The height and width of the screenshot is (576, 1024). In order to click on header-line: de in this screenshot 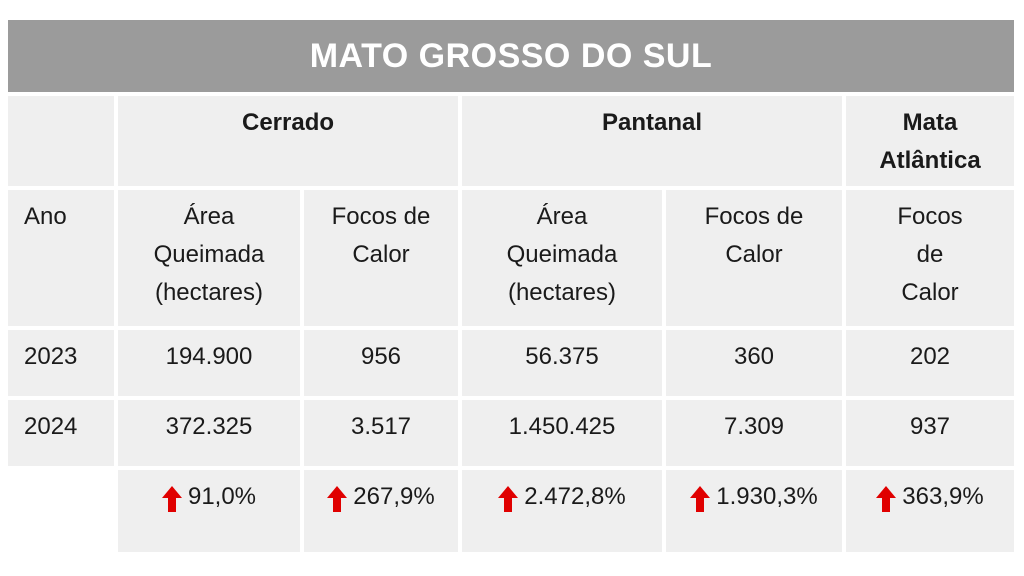, I will do `click(930, 254)`.